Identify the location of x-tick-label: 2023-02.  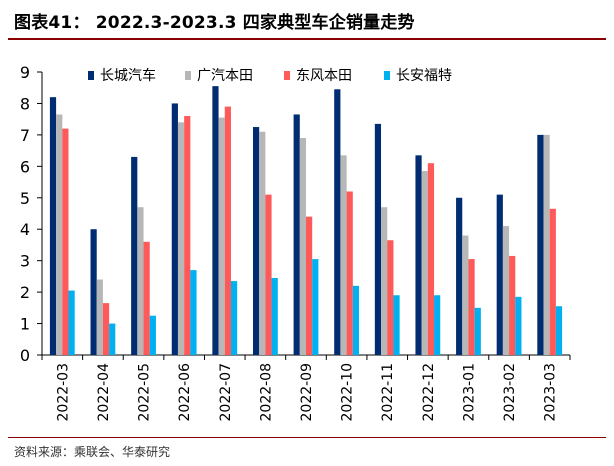
(510, 392).